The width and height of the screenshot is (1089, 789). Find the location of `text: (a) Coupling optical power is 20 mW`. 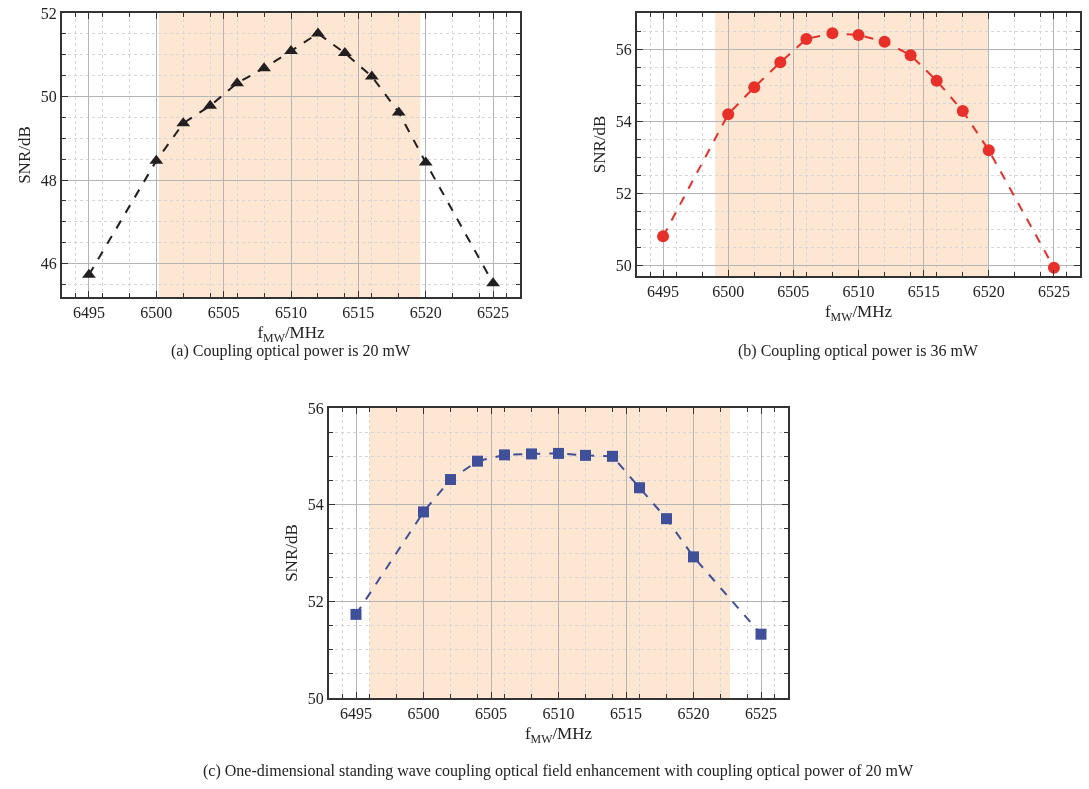

text: (a) Coupling optical power is 20 mW is located at coordinates (291, 351).